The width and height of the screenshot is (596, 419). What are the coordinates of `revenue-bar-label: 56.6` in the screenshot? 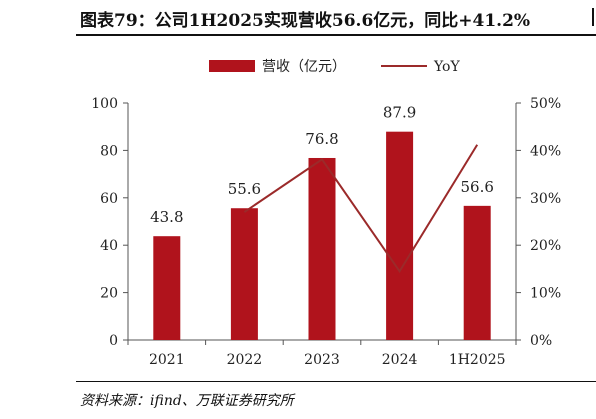 It's located at (476, 187).